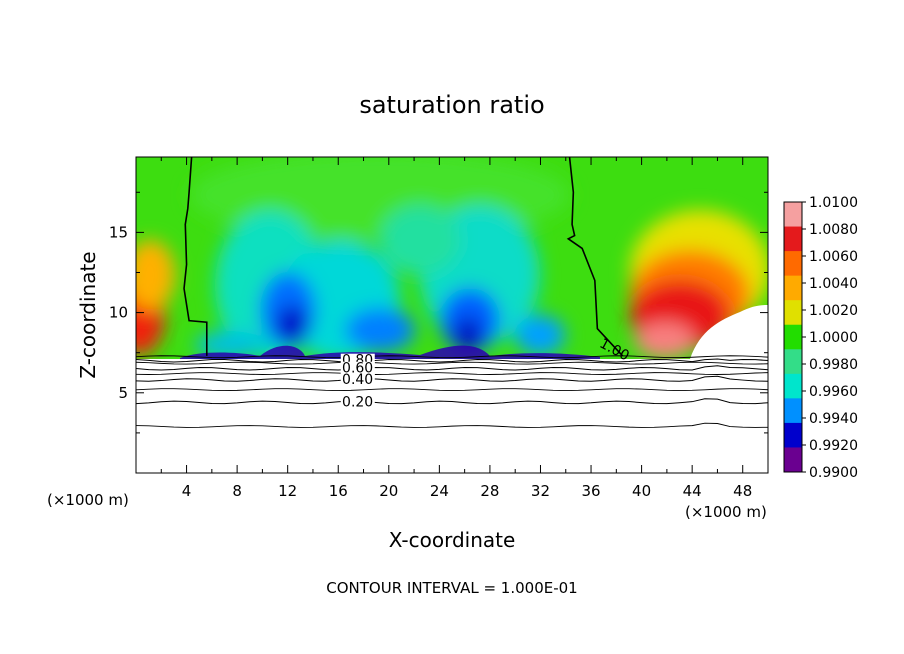  Describe the element at coordinates (420, 240) in the screenshot. I see `field-blob-teal-upper` at that location.